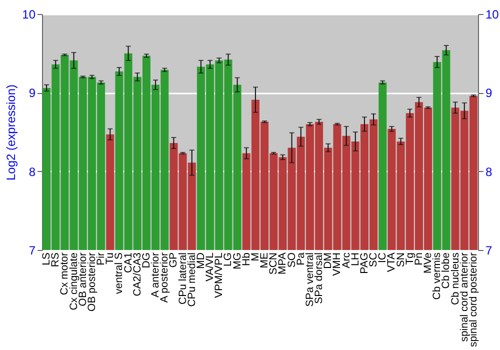 The width and height of the screenshot is (500, 350). I want to click on y2-tick-label: 10, so click(493, 15).